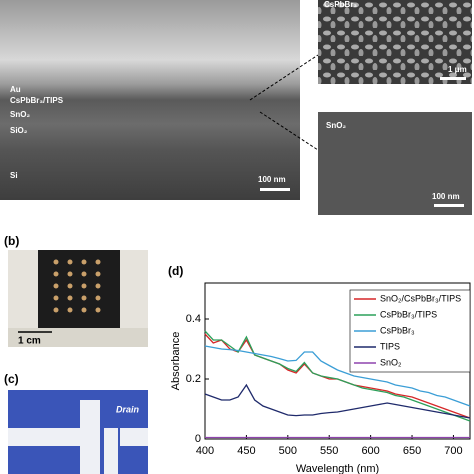 Image resolution: width=474 pixels, height=474 pixels. Describe the element at coordinates (20, 114) in the screenshot. I see `layer-label: SnO₂` at that location.